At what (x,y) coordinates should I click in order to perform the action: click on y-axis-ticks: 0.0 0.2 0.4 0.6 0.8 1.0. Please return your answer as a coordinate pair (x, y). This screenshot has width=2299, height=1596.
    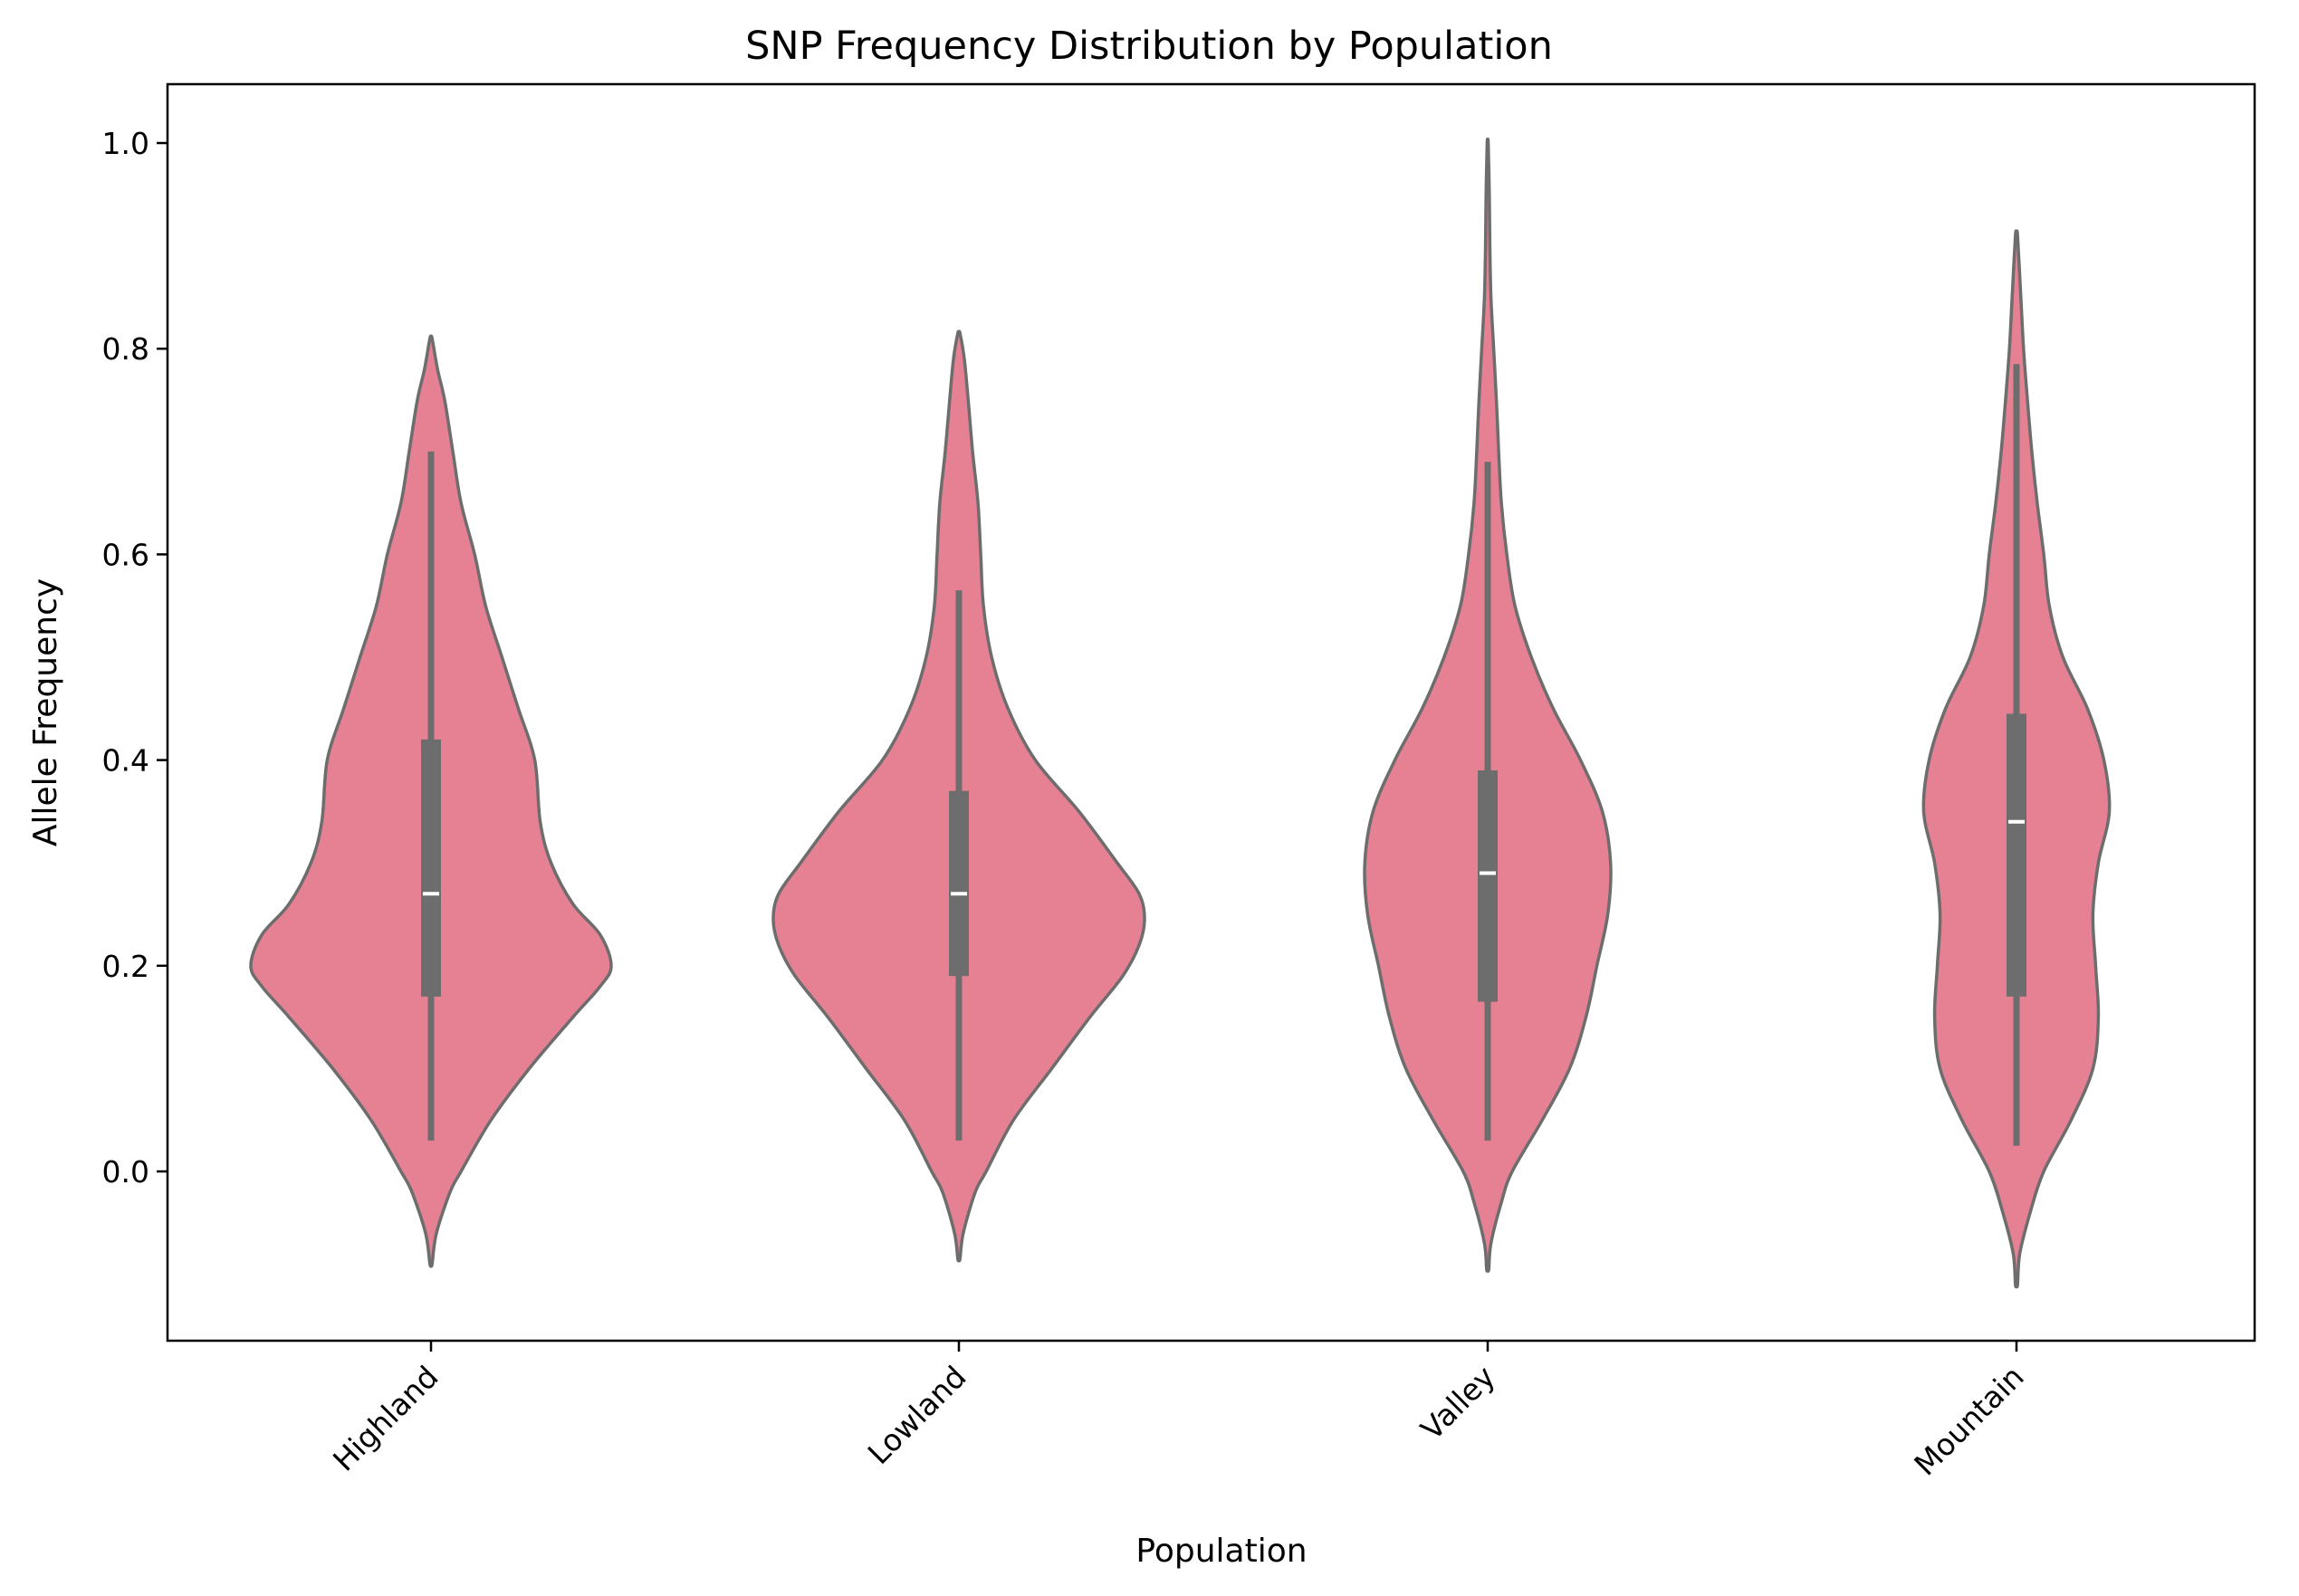
    Looking at the image, I should click on (135, 658).